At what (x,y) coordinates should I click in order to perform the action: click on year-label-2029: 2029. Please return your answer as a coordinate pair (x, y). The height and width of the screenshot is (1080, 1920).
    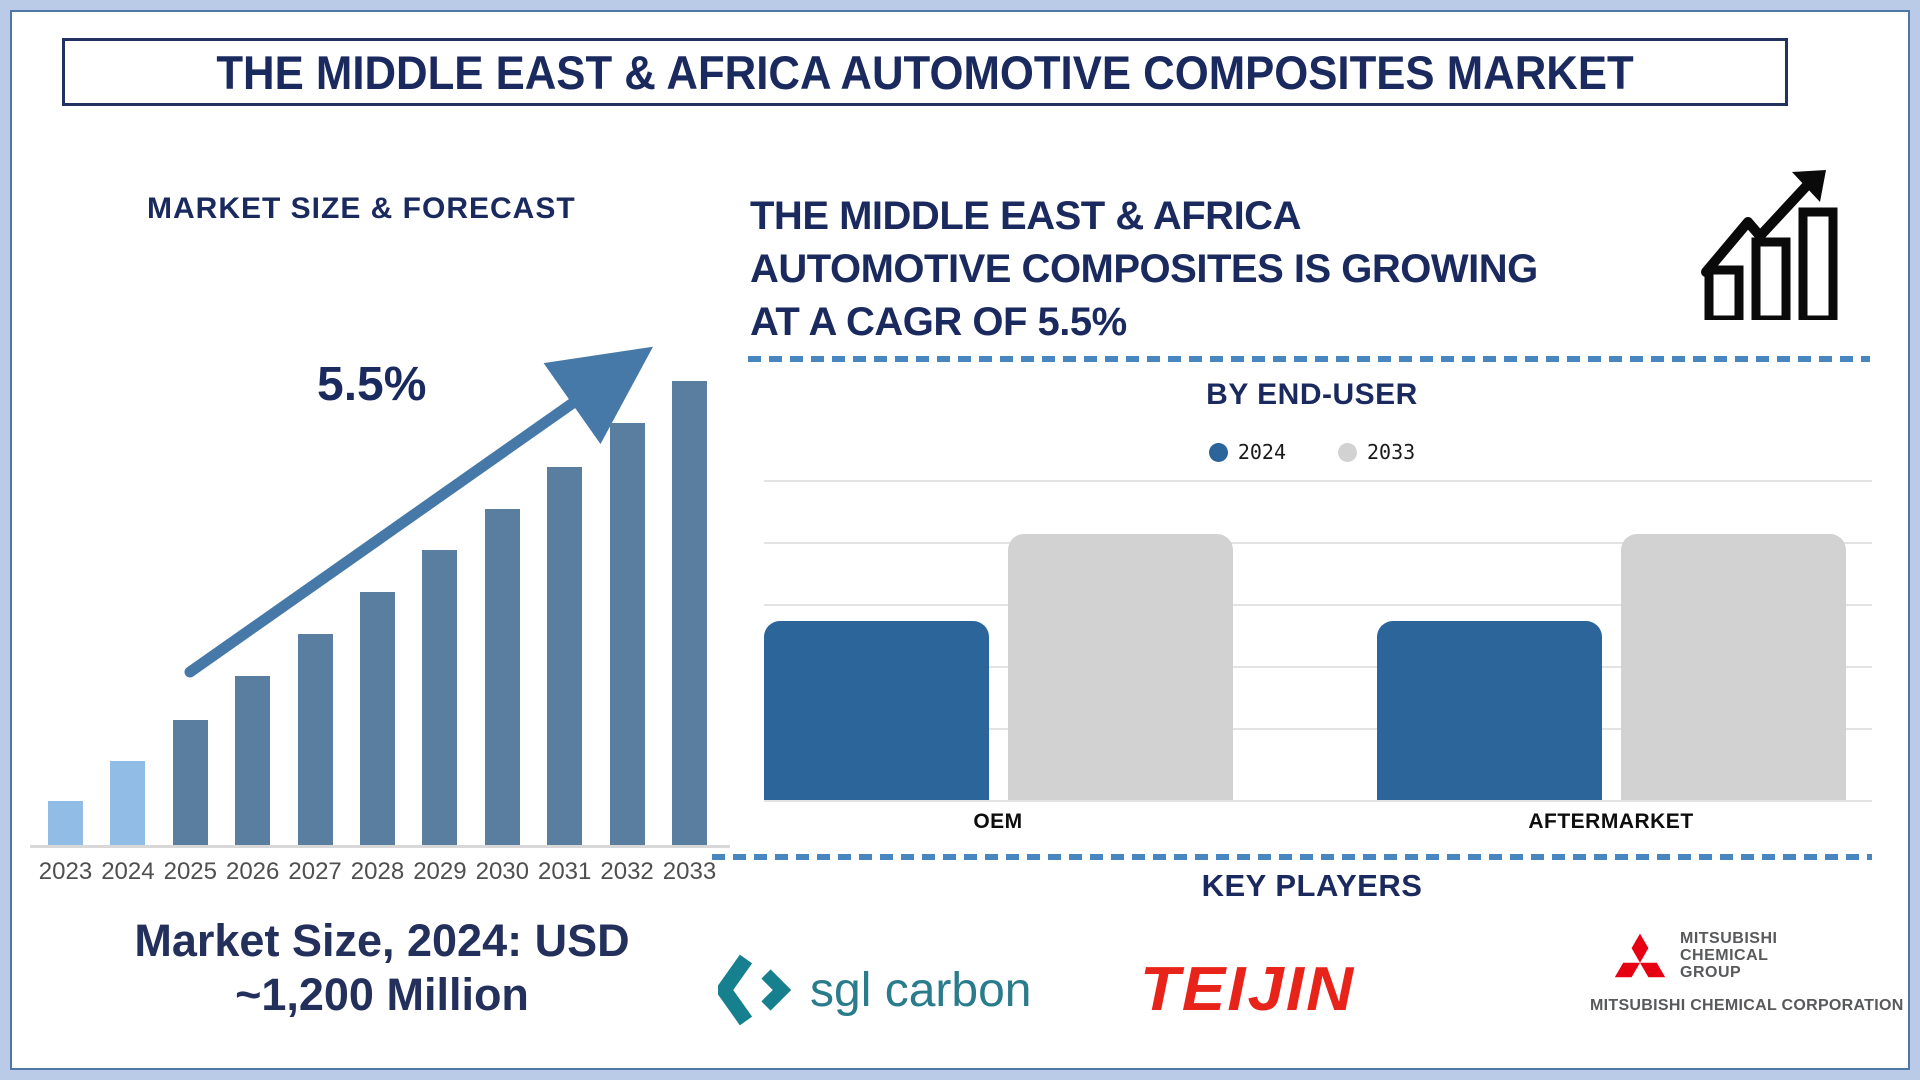
    Looking at the image, I should click on (440, 871).